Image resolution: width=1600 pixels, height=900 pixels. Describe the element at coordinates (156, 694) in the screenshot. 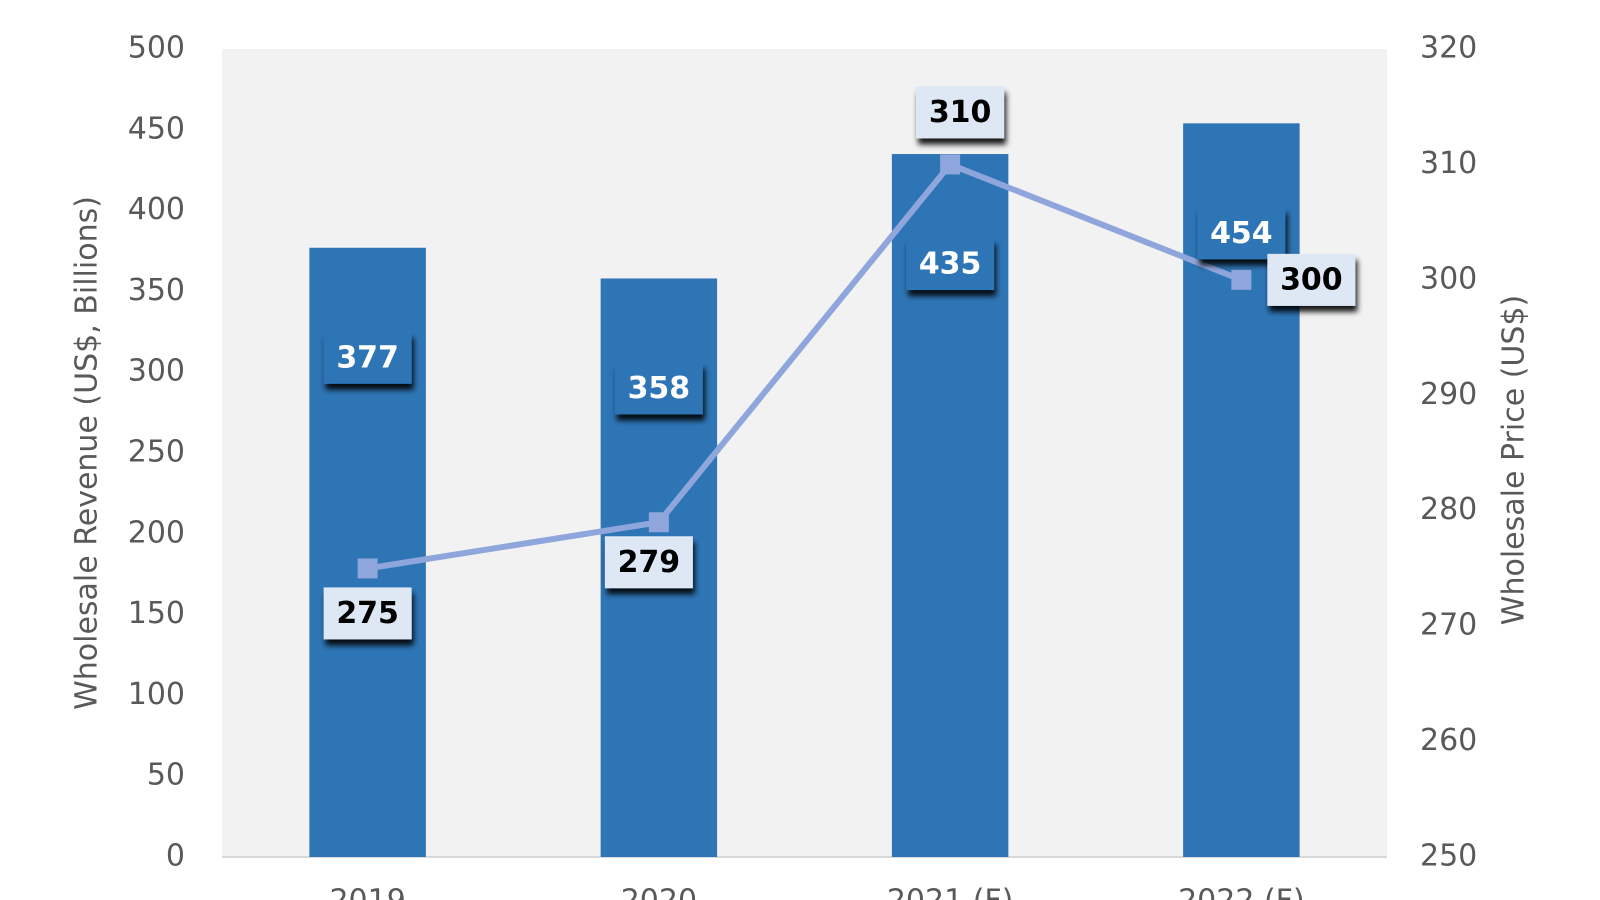

I see `y-tick-label: 100` at that location.